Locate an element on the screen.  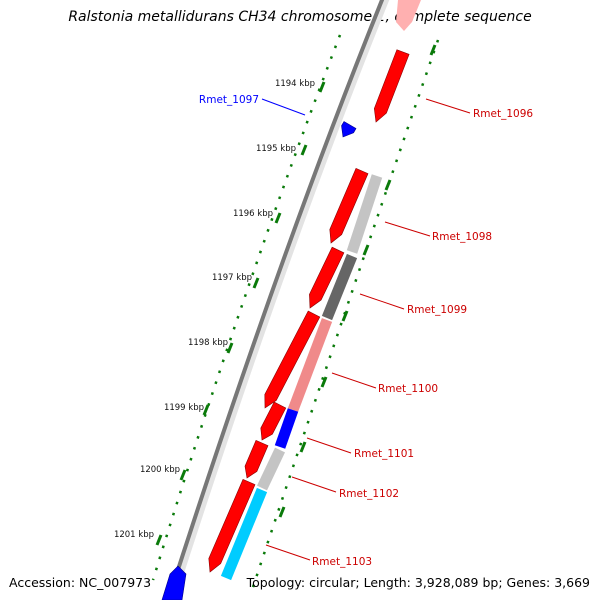
kbp-tick-label: 1201 kbp is located at coordinates (134, 535).